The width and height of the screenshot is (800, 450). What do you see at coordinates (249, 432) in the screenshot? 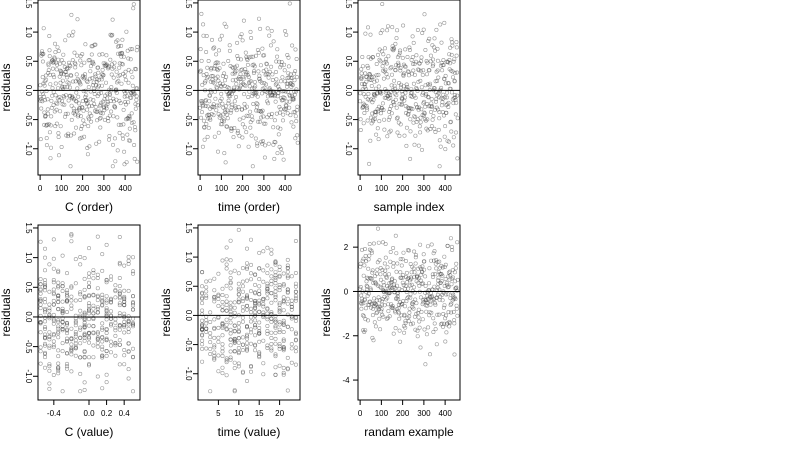
I see `x-axis-label: time (value)` at bounding box center [249, 432].